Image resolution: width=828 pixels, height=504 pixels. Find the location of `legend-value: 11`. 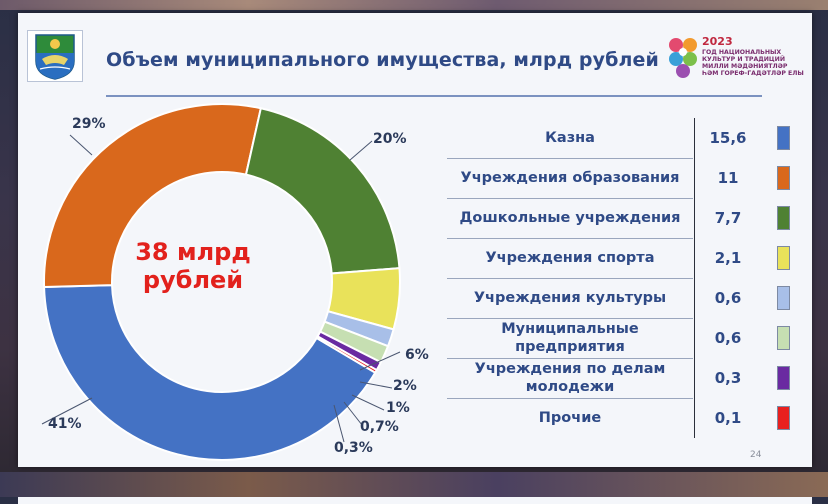

legend-value: 11 is located at coordinates (728, 178).